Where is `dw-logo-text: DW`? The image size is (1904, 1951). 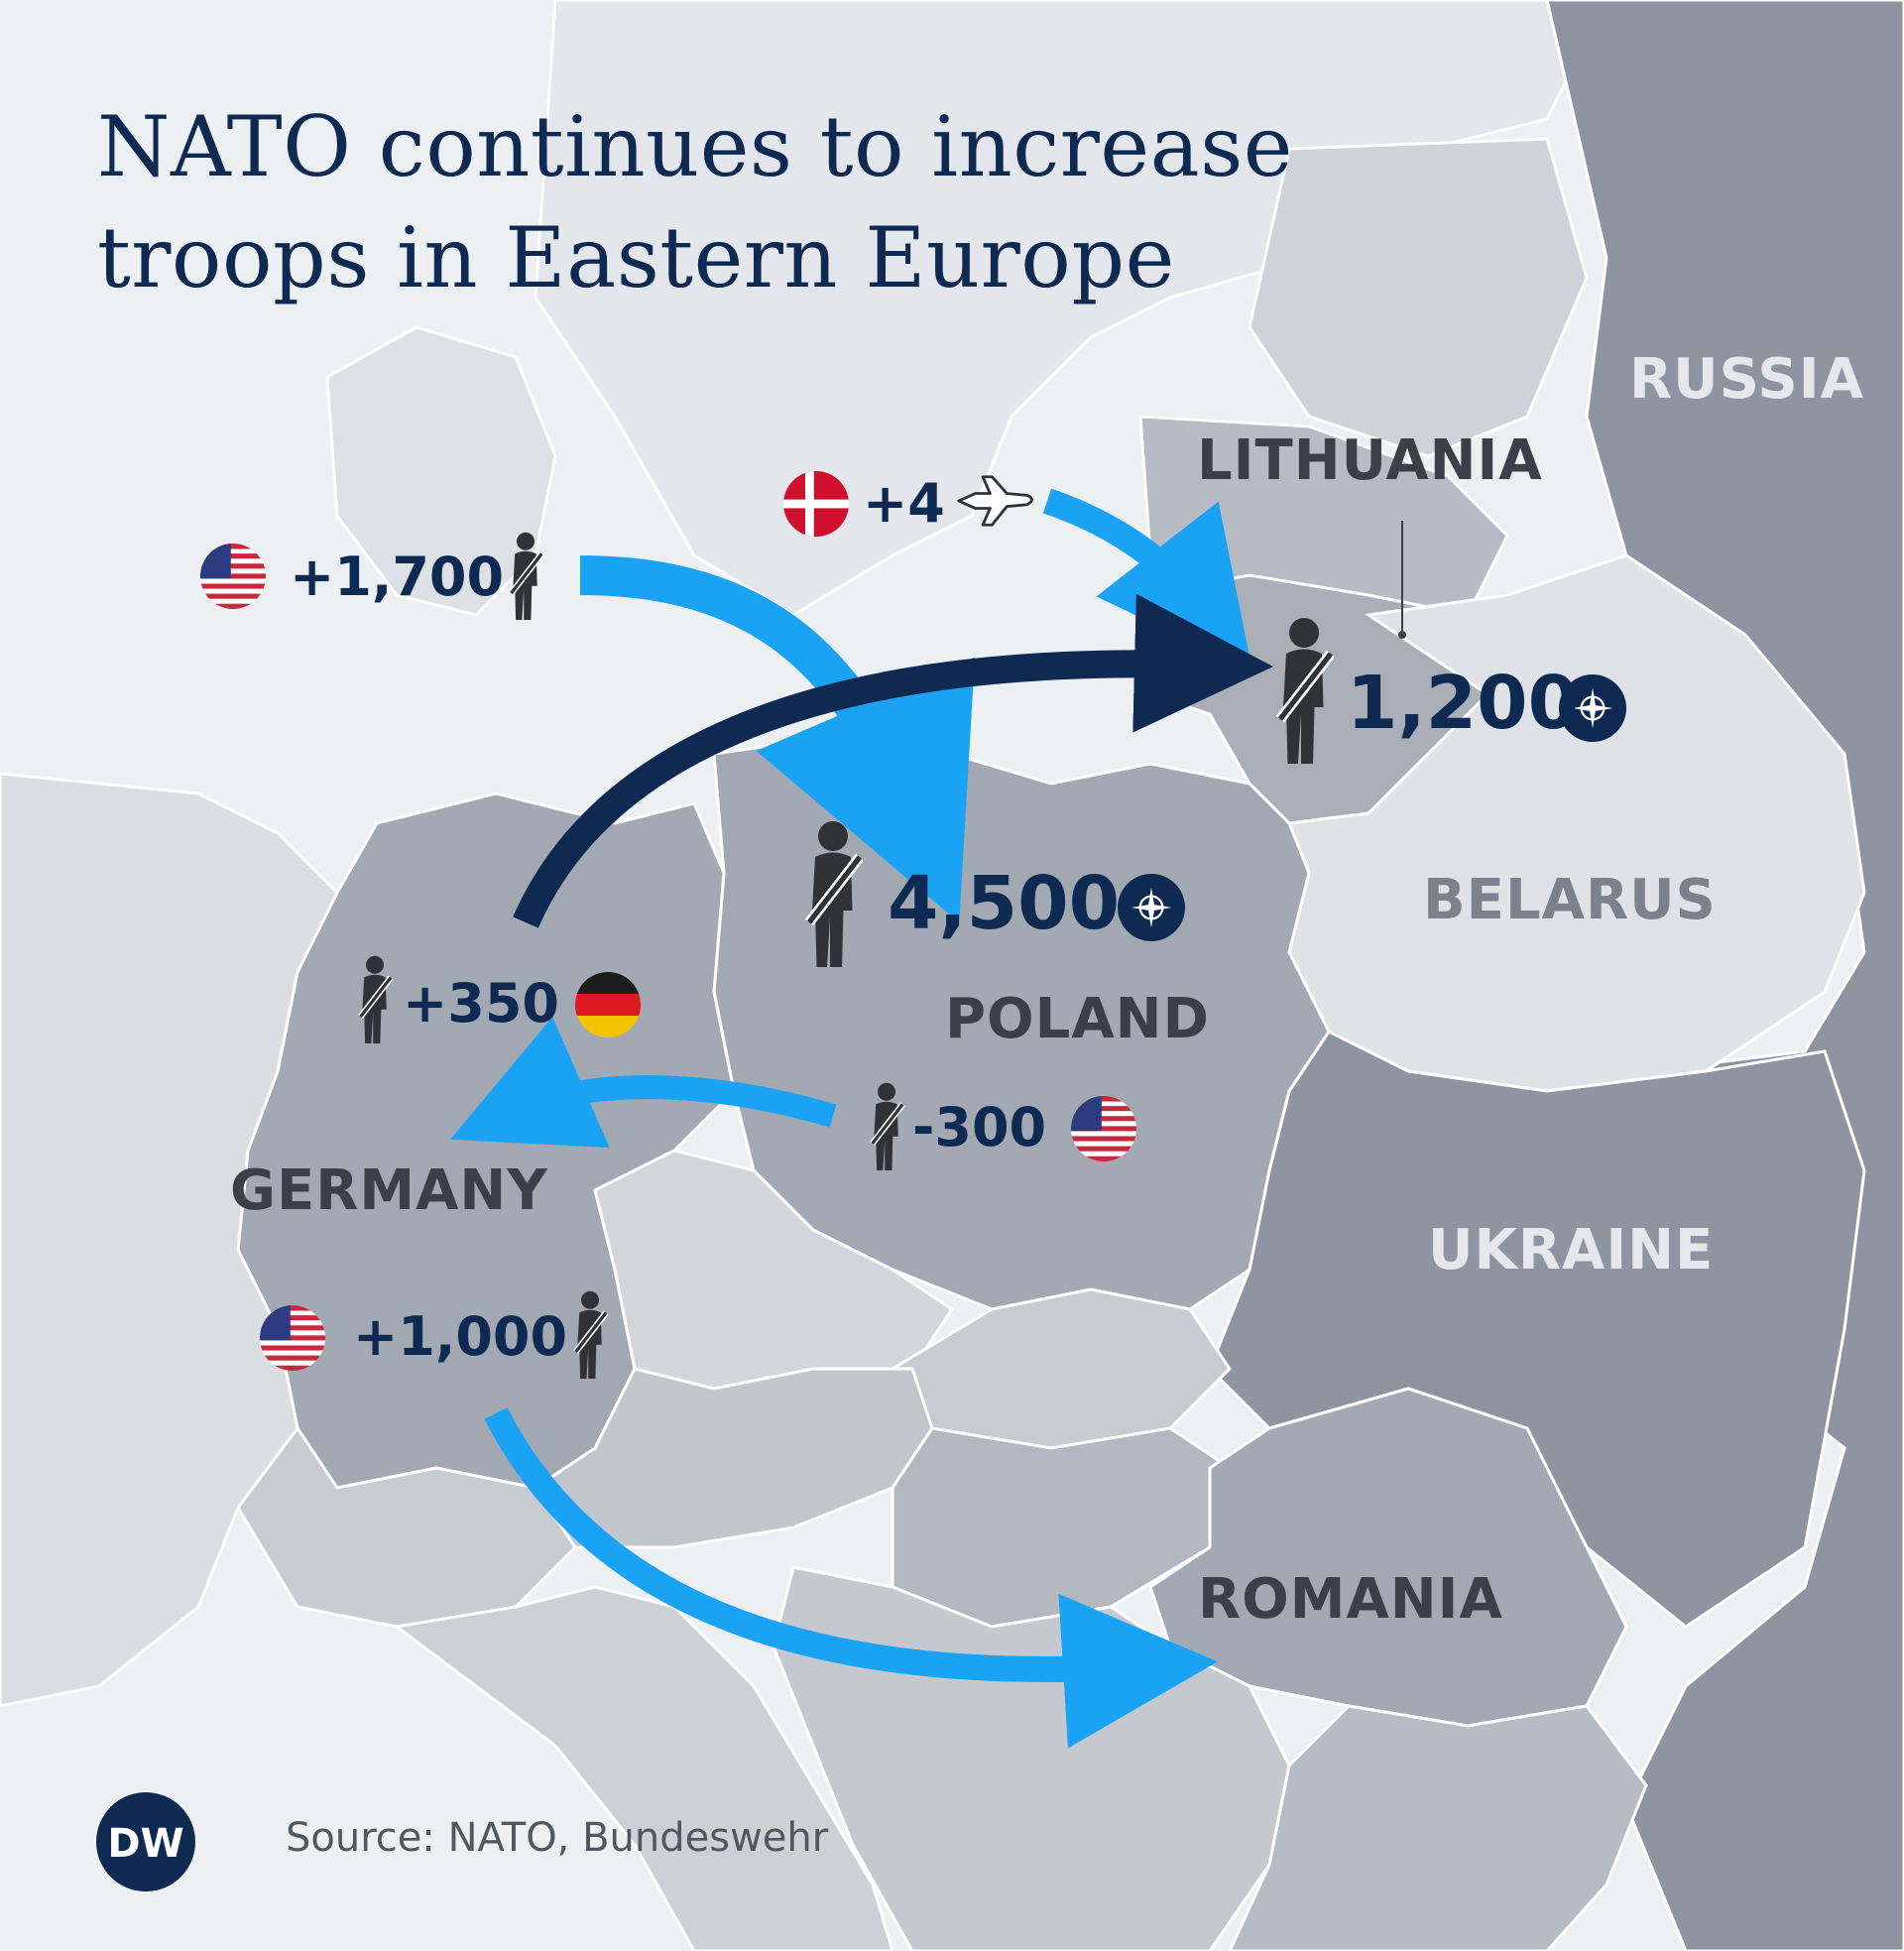 dw-logo-text: DW is located at coordinates (145, 1844).